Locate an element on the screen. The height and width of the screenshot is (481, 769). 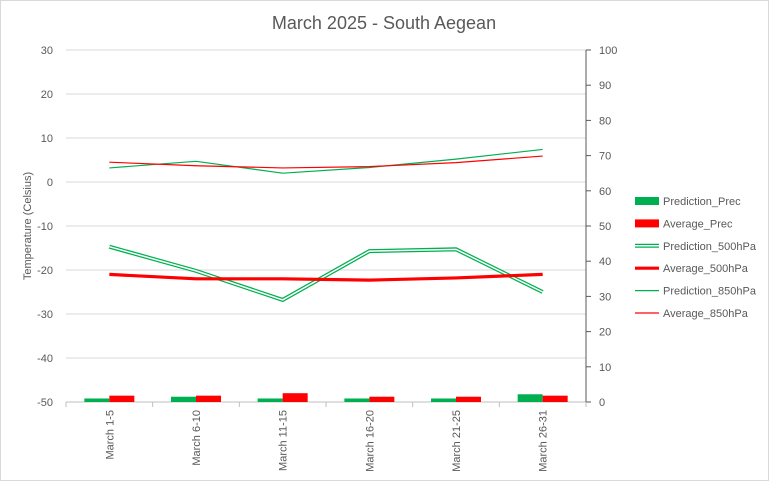
legend-label: Average_Prec is located at coordinates (698, 224).